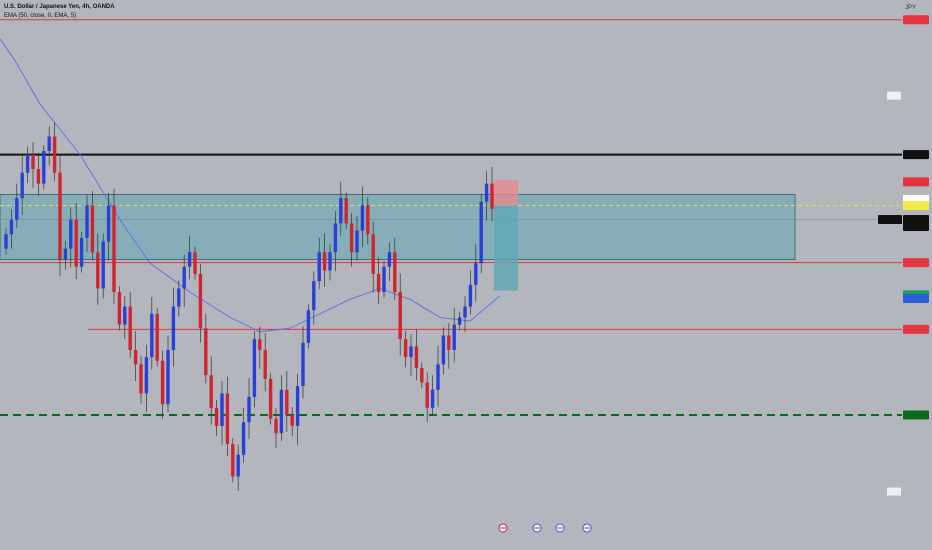 This screenshot has width=932, height=550. What do you see at coordinates (894, 95) in the screenshot?
I see `high-tag-bg` at bounding box center [894, 95].